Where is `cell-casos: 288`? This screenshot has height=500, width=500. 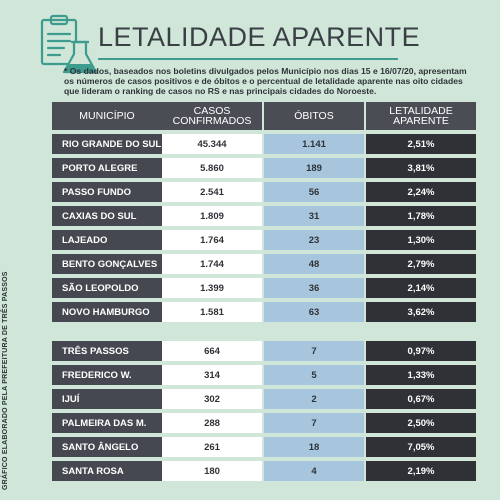
cell-casos: 288 is located at coordinates (213, 423).